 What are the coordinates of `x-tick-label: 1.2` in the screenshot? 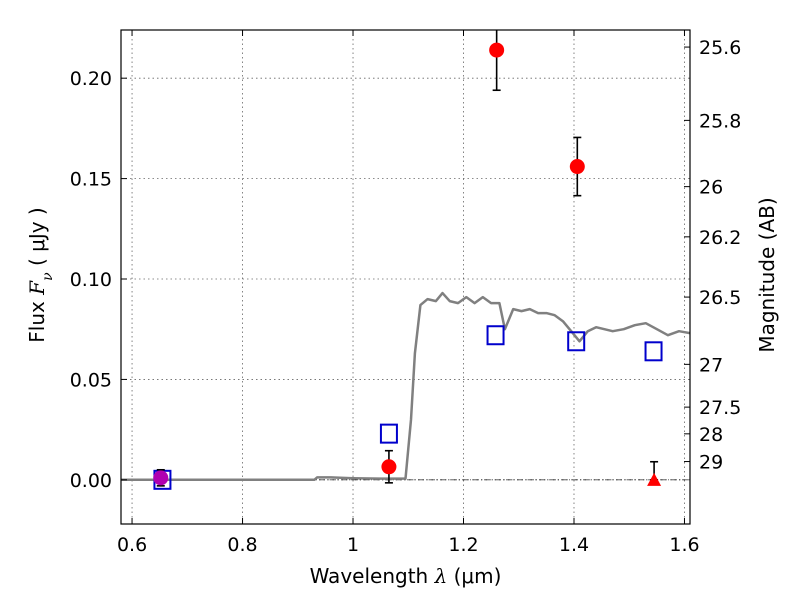 It's located at (463, 545).